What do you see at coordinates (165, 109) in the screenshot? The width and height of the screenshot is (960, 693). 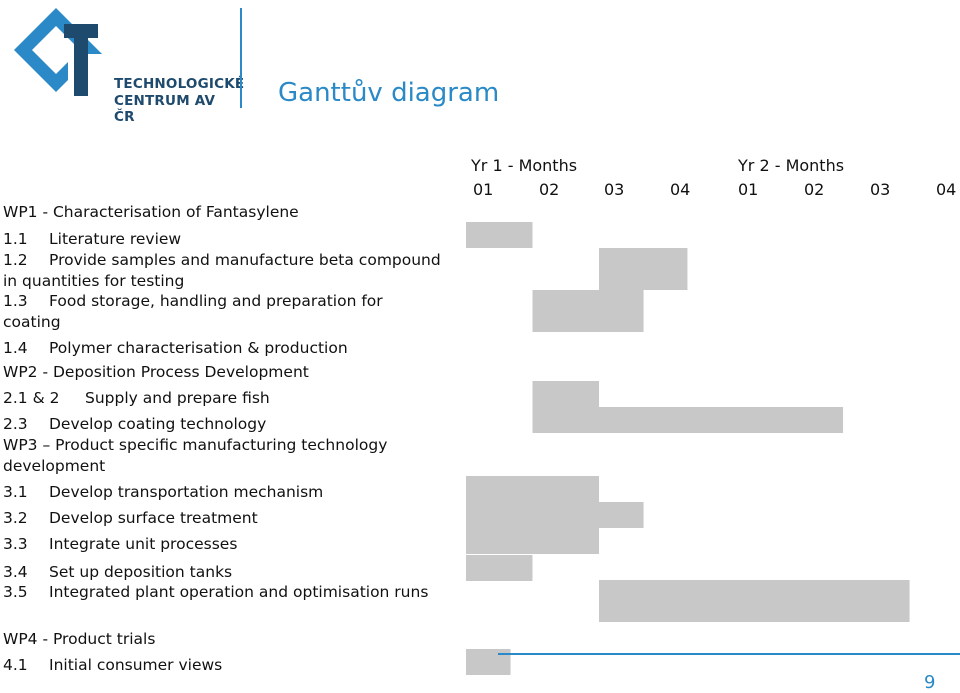 I see `logo-text-line2: CENTRUM AV ČR` at bounding box center [165, 109].